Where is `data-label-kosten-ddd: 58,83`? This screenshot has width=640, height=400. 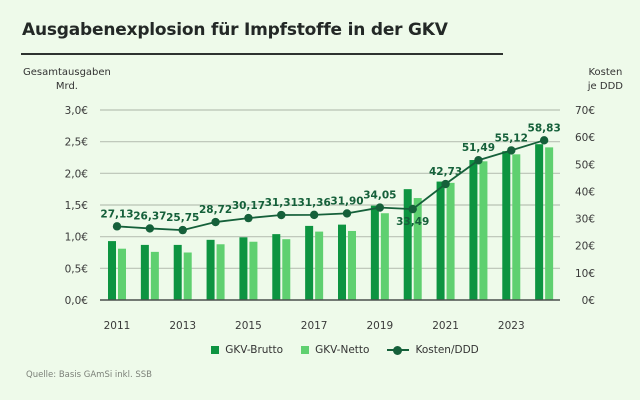
data-label-kosten-ddd: 58,83 is located at coordinates (544, 128).